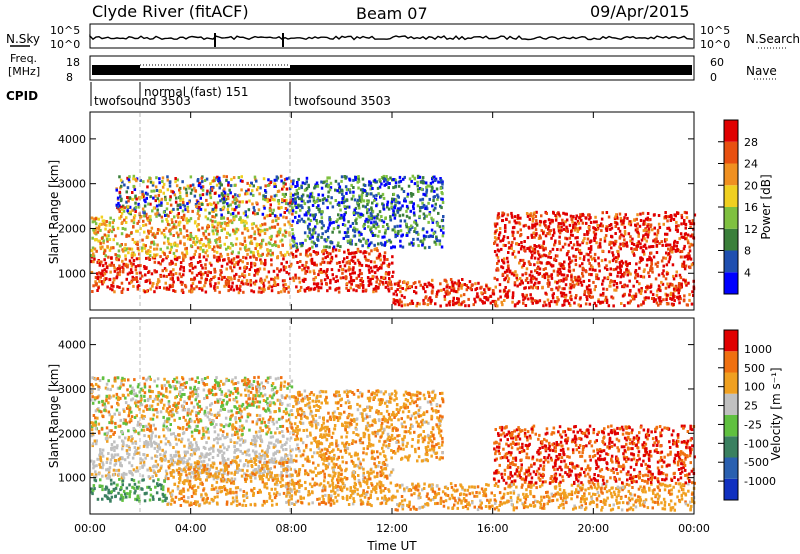 Image resolution: width=800 pixels, height=554 pixels. Describe the element at coordinates (196, 92) in the screenshot. I see `cpid-segment-2: normal (fast) 151` at that location.